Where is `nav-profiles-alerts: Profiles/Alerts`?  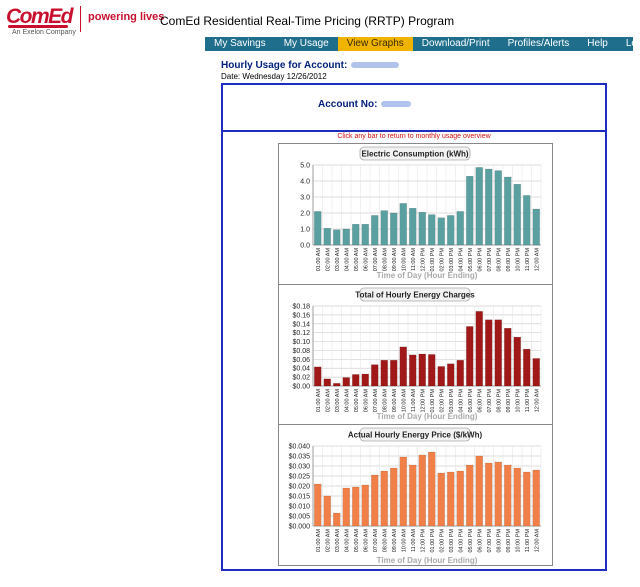 nav-profiles-alerts: Profiles/Alerts is located at coordinates (538, 43).